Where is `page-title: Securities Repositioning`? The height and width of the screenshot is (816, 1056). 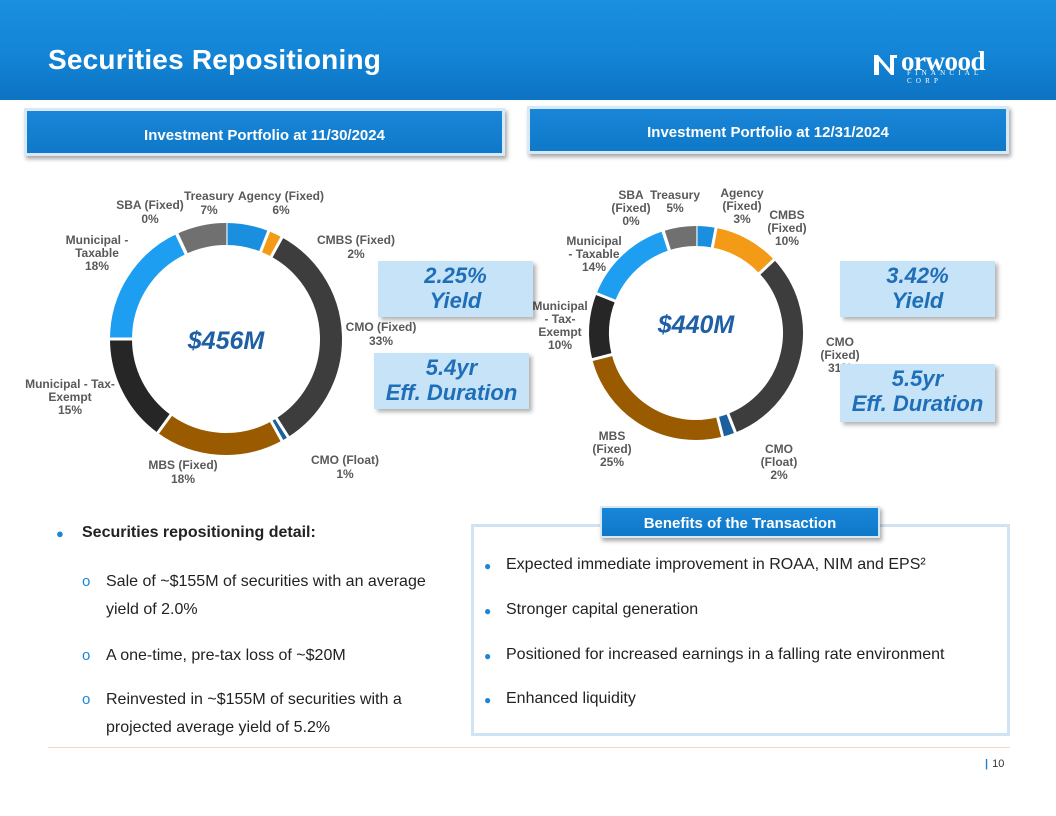
page-title: Securities Repositioning is located at coordinates (215, 59).